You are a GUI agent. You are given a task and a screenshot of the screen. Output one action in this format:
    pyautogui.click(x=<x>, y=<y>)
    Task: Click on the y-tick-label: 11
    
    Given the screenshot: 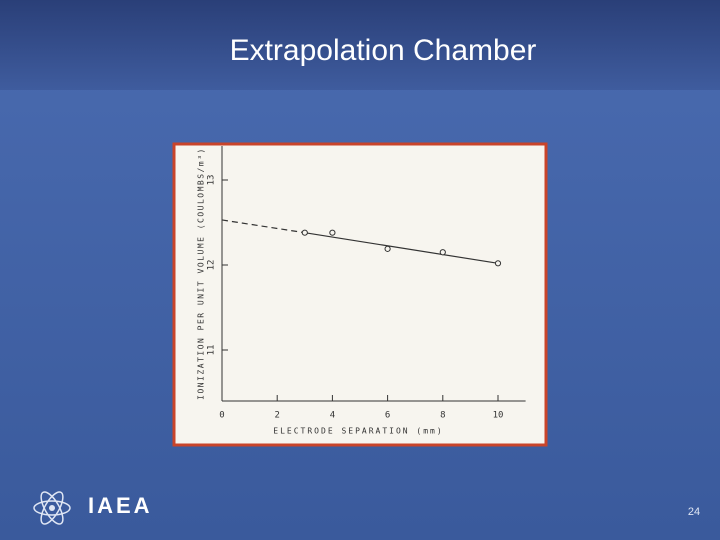 What is the action you would take?
    pyautogui.click(x=212, y=350)
    